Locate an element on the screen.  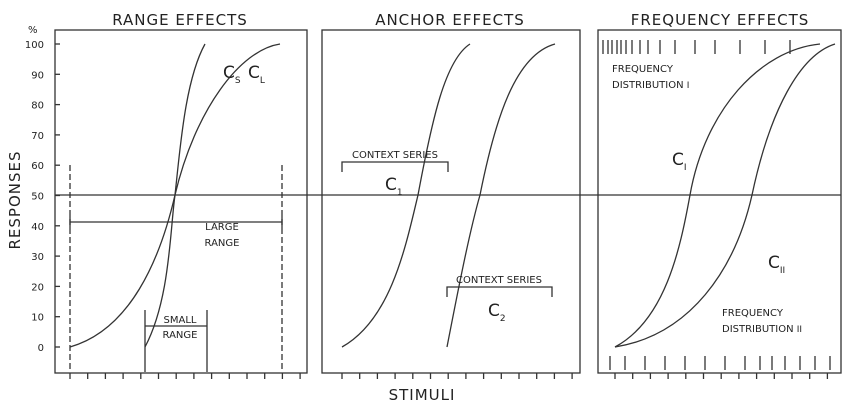
curve-label: CL is located at coordinates (256, 74).